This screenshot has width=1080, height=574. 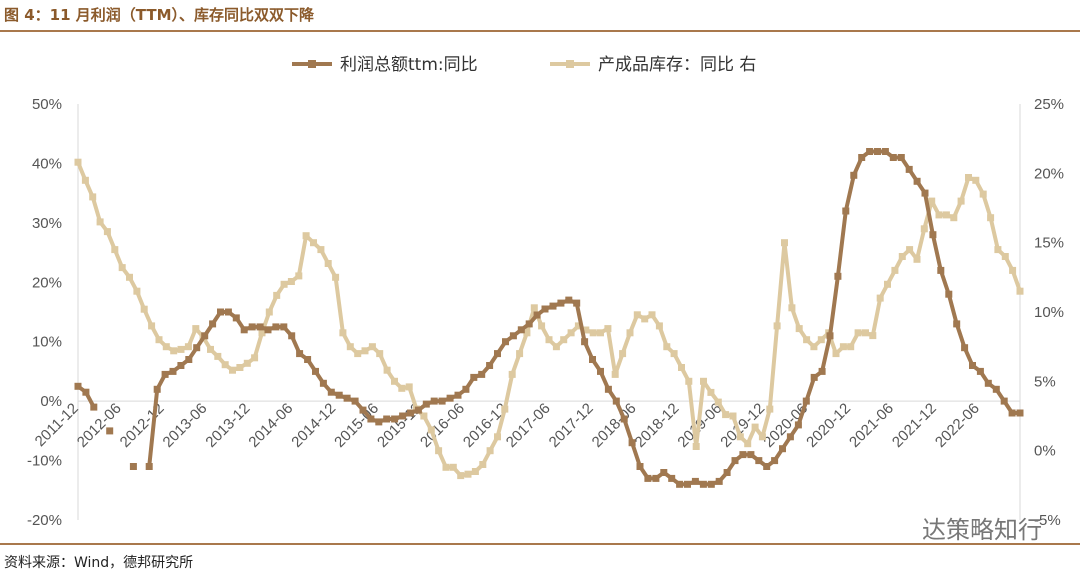 What do you see at coordinates (51, 401) in the screenshot?
I see `left-tick-label: 0%` at bounding box center [51, 401].